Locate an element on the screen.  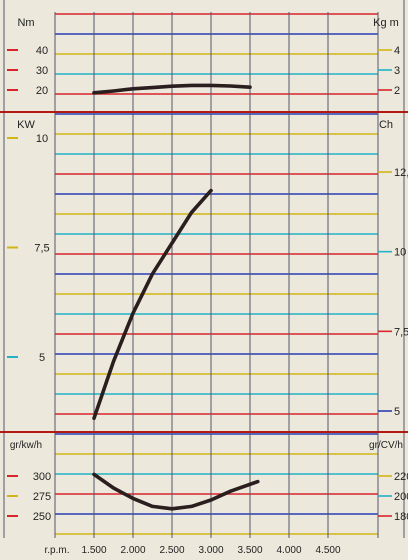
x-tick-label: 2.000 is located at coordinates (132, 550).